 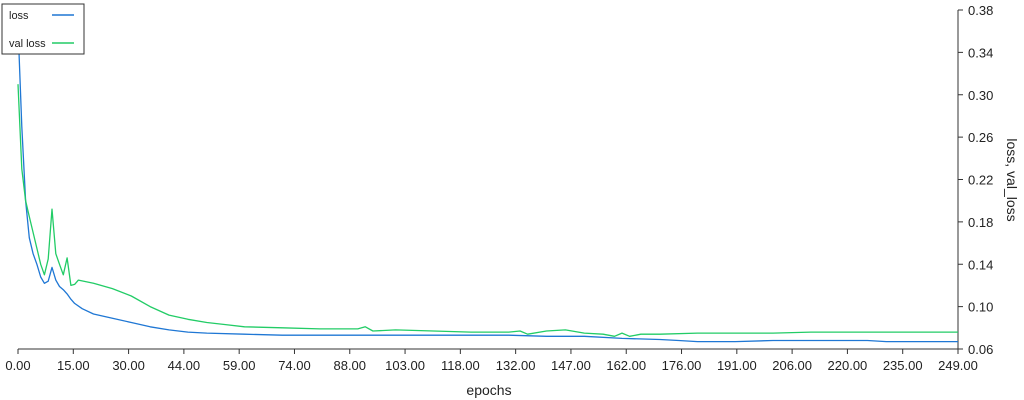 I want to click on x-tick-label: 235.00, so click(x=903, y=365).